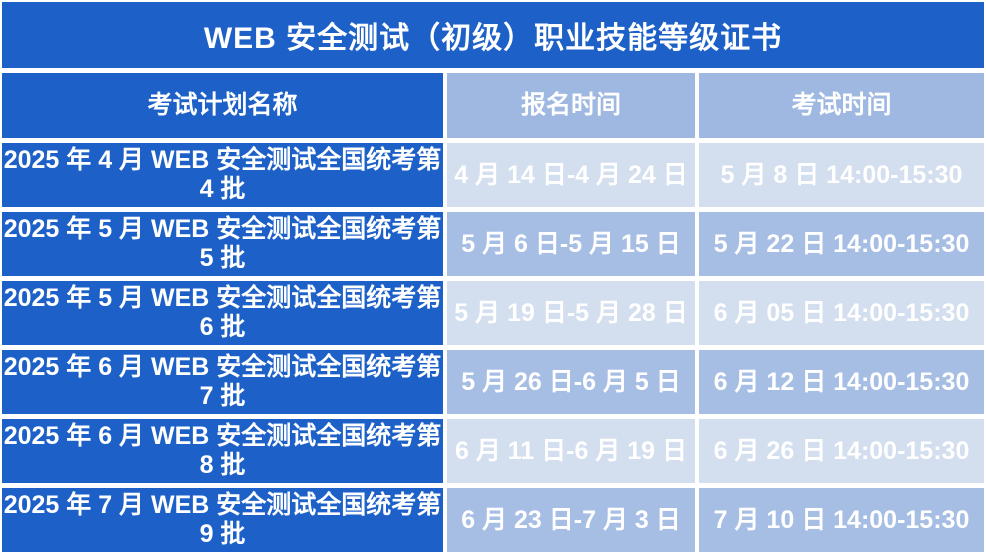  Describe the element at coordinates (571, 313) in the screenshot. I see `registration-cell: 5 月 19 日-5 月 28 日` at that location.